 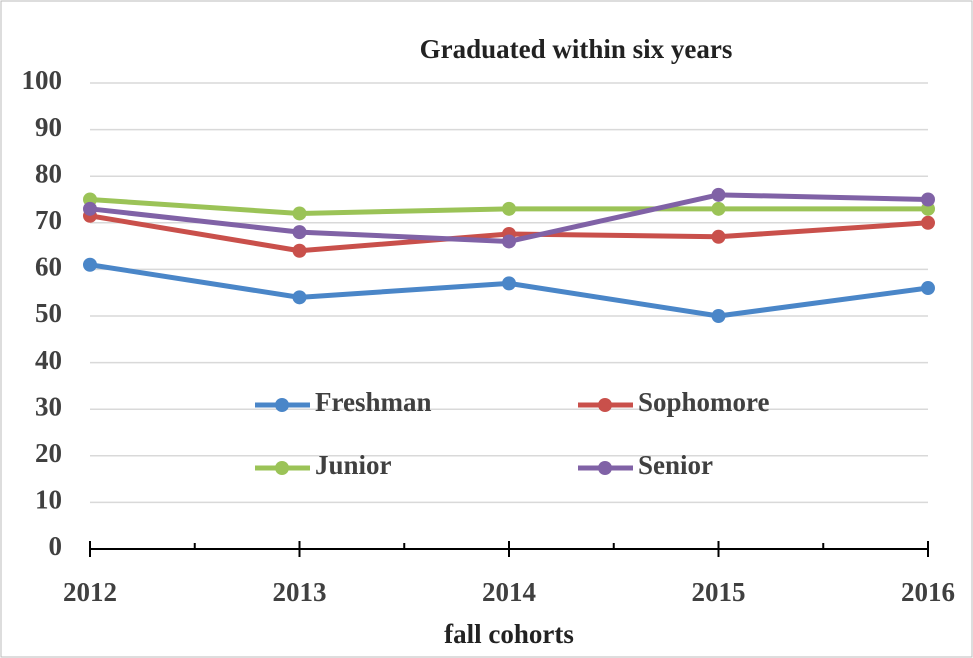 What do you see at coordinates (48, 453) in the screenshot?
I see `y-tick-label: 20` at bounding box center [48, 453].